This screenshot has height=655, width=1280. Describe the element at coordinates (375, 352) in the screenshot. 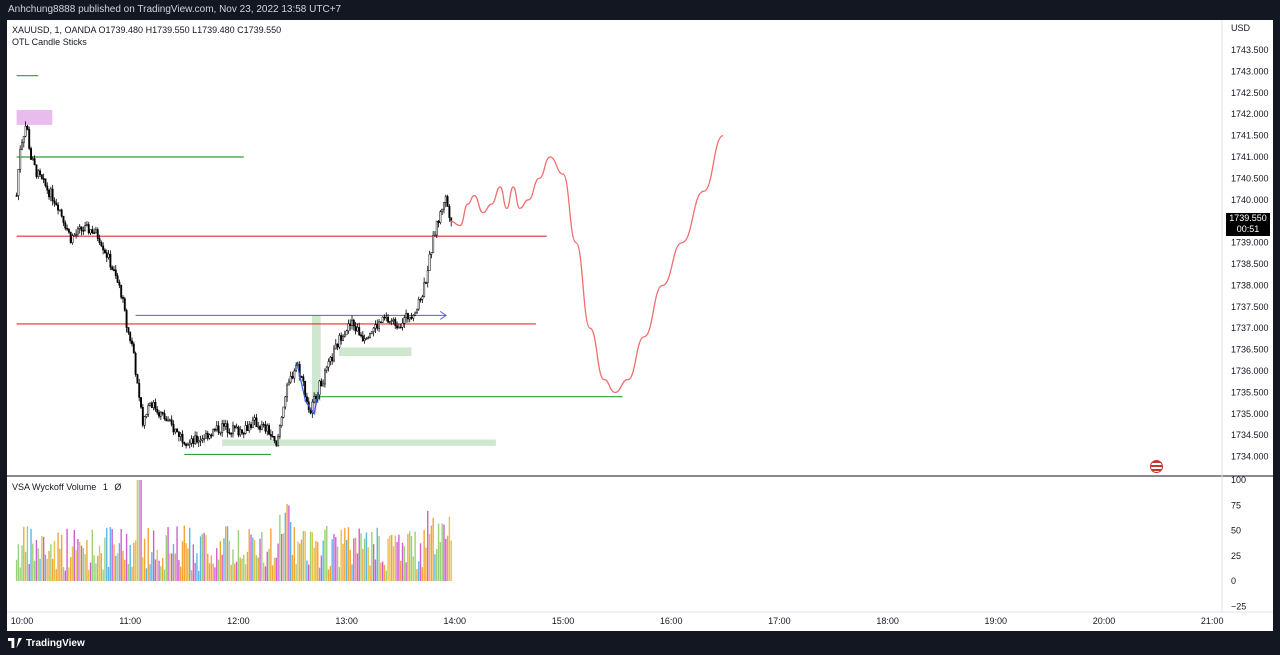

I see `green-zone` at that location.